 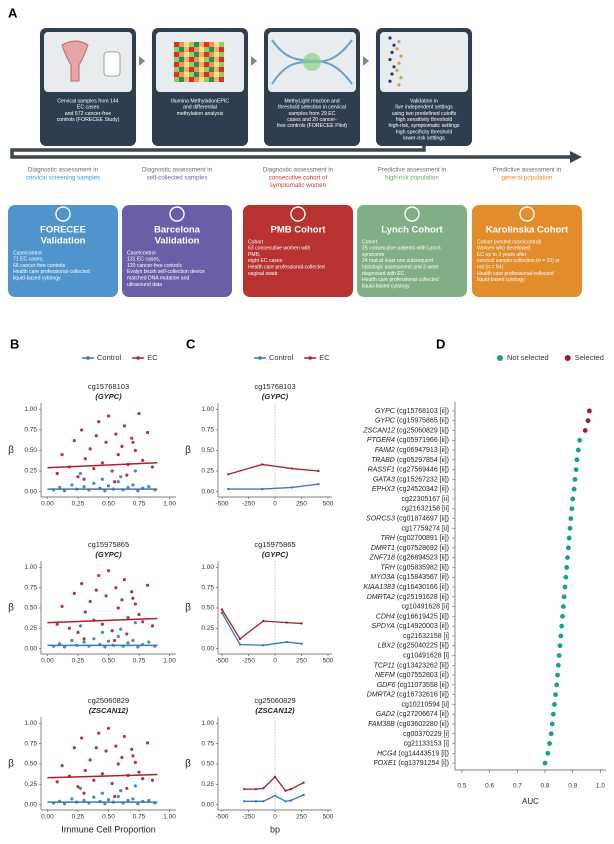 I want to click on gene-name: SORCS3, so click(x=380, y=518).